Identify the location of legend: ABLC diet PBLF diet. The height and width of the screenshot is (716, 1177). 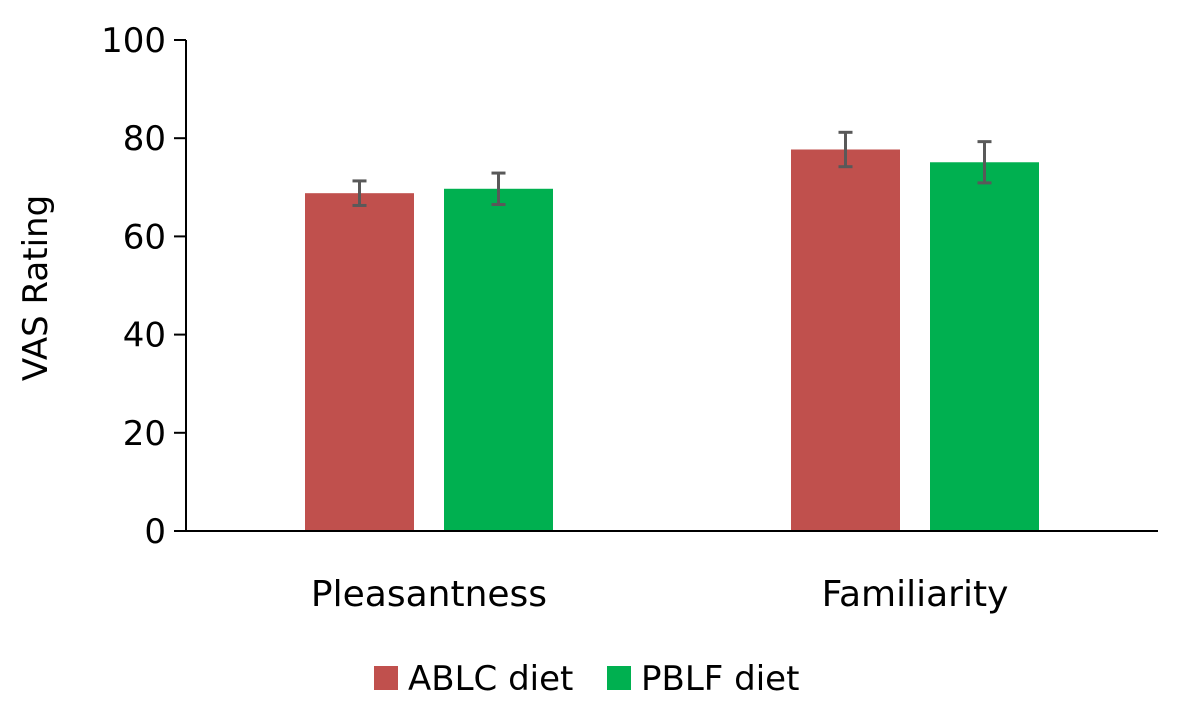
(586, 679).